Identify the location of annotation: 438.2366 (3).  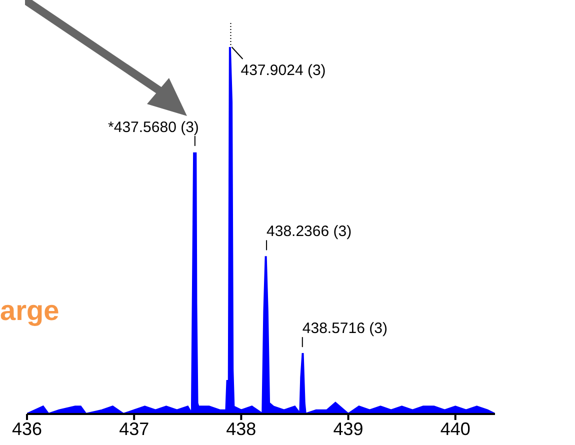
(309, 231).